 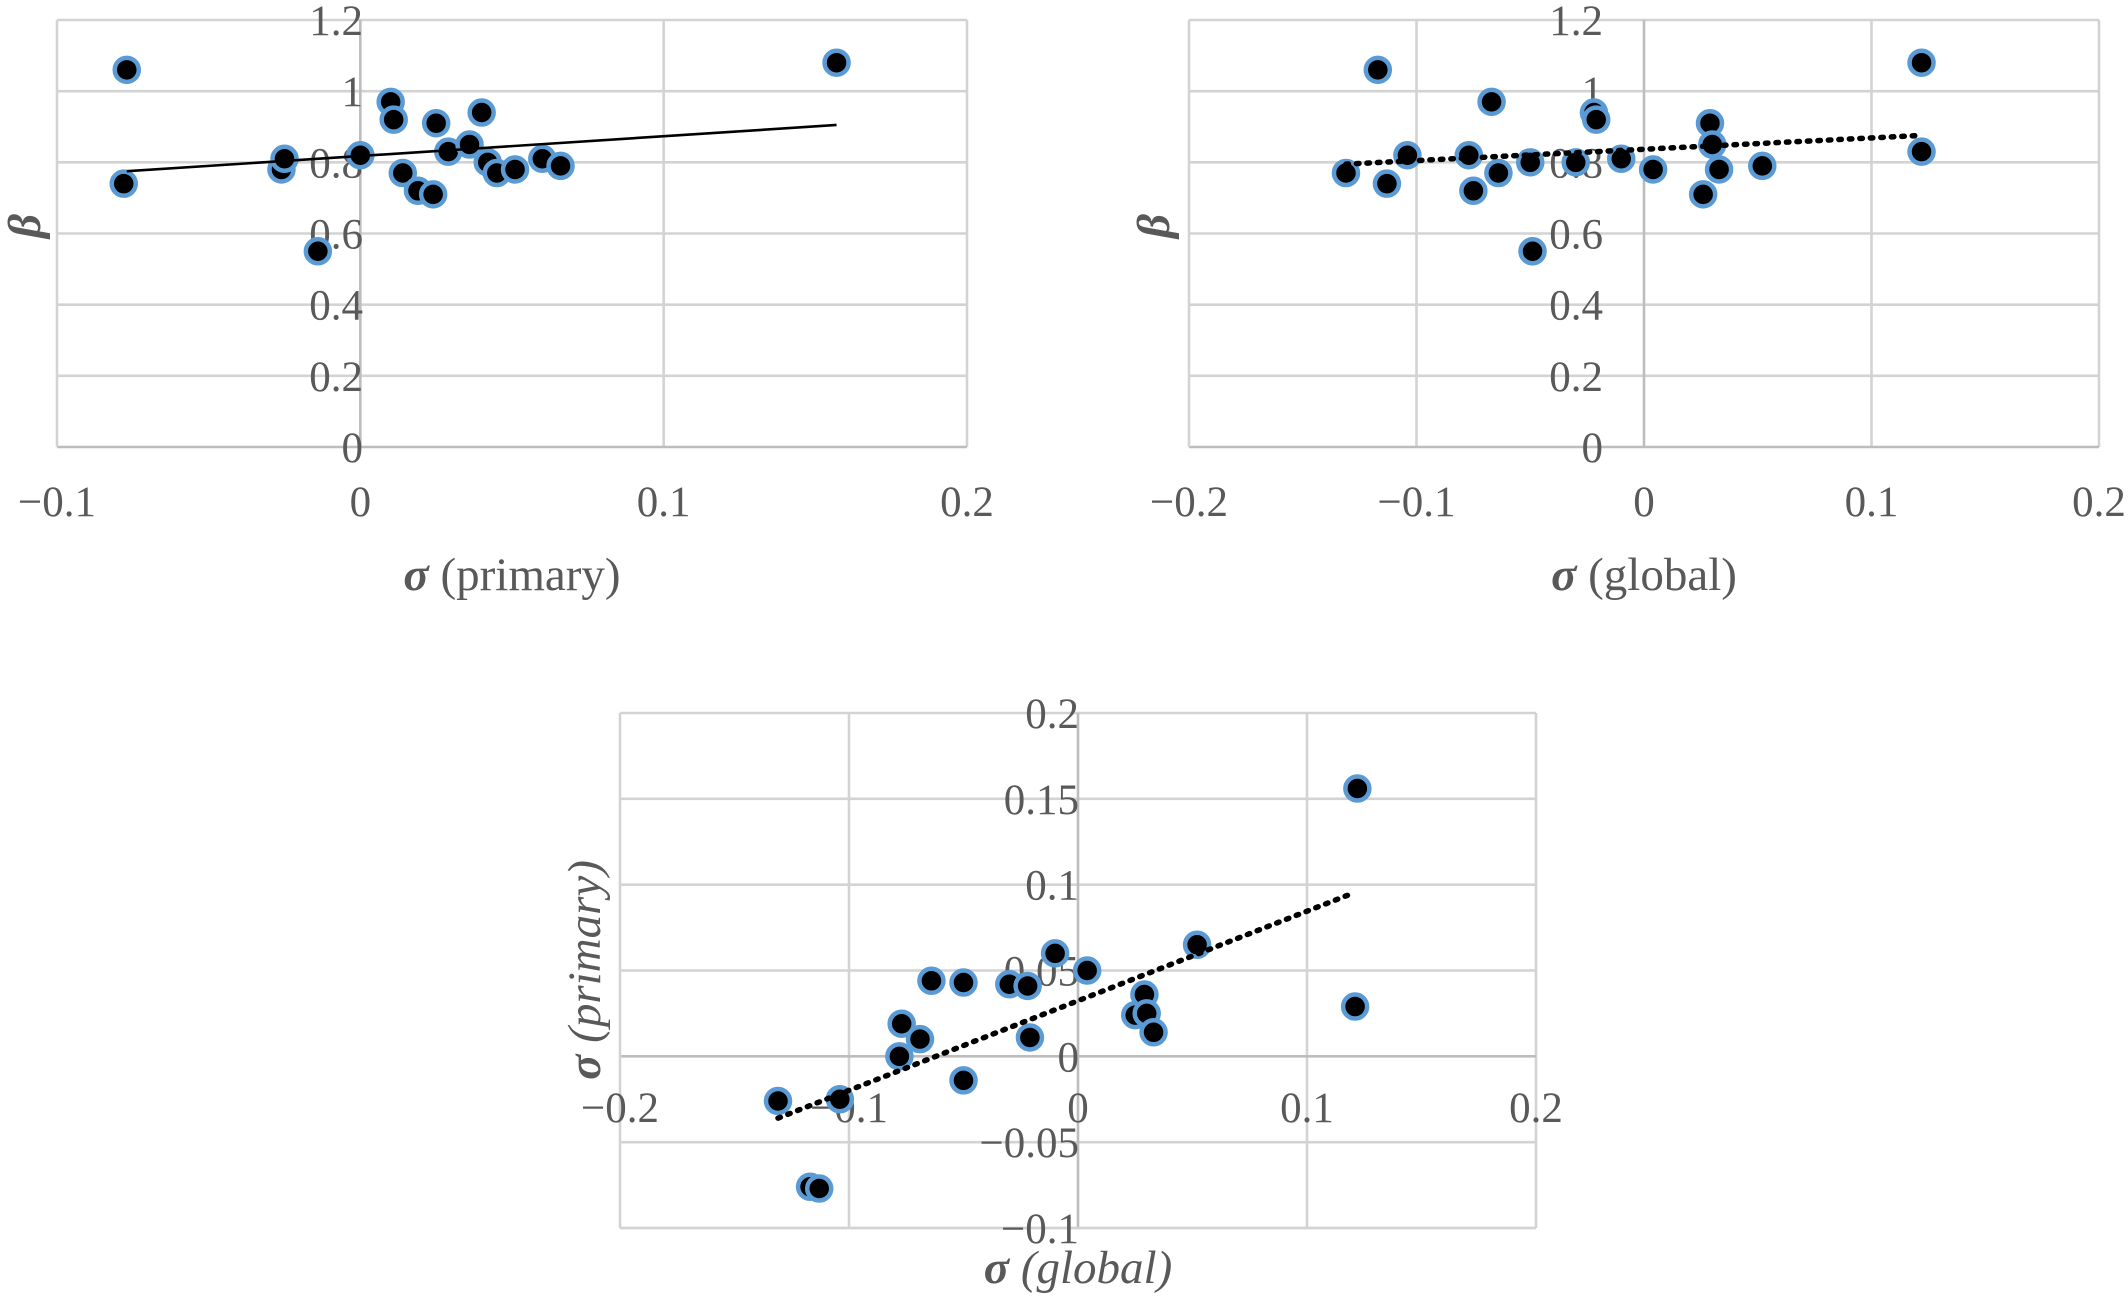 I want to click on y-axis-label: σ (primary), so click(x=585, y=970).